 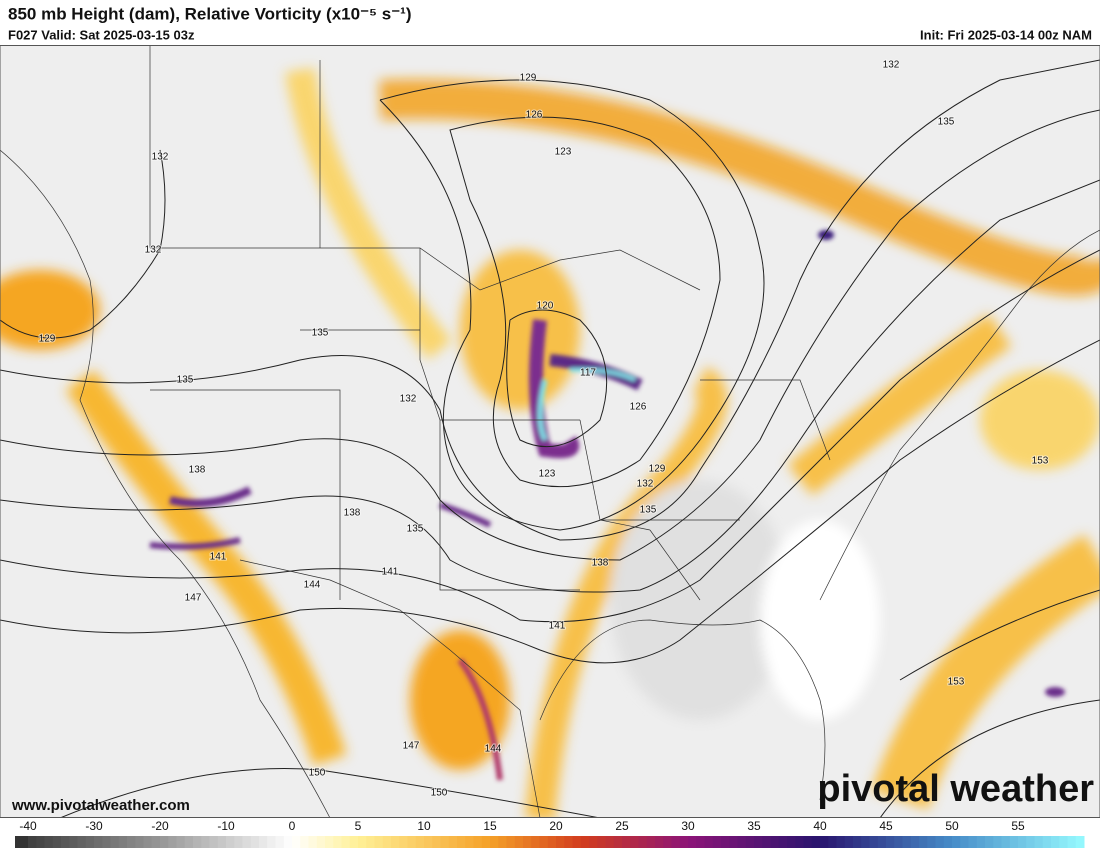 What do you see at coordinates (547, 474) in the screenshot?
I see `contour-label: 123` at bounding box center [547, 474].